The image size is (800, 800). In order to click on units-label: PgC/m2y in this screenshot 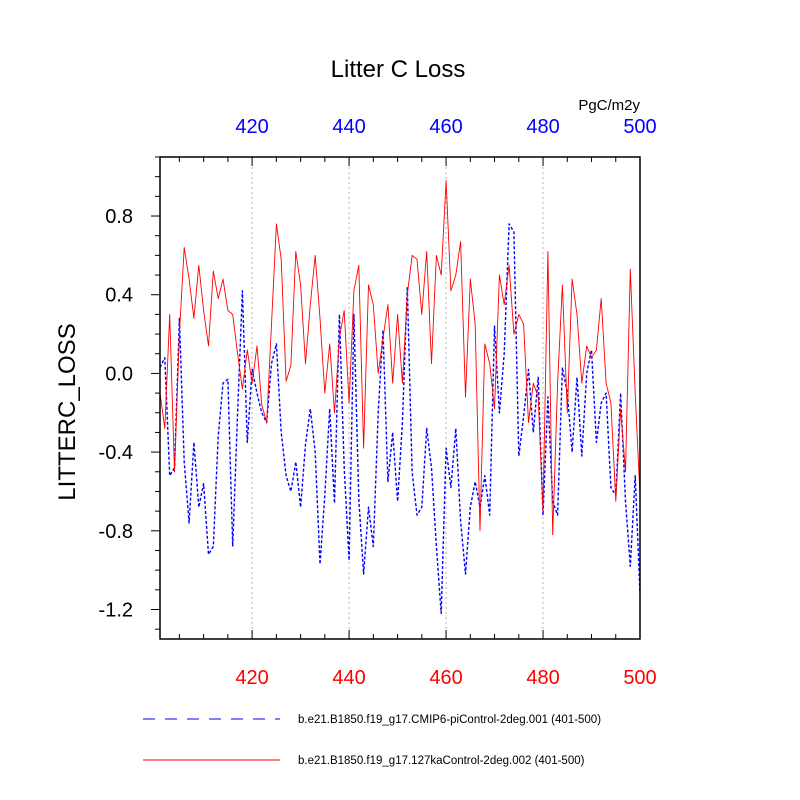, I will do `click(609, 105)`.